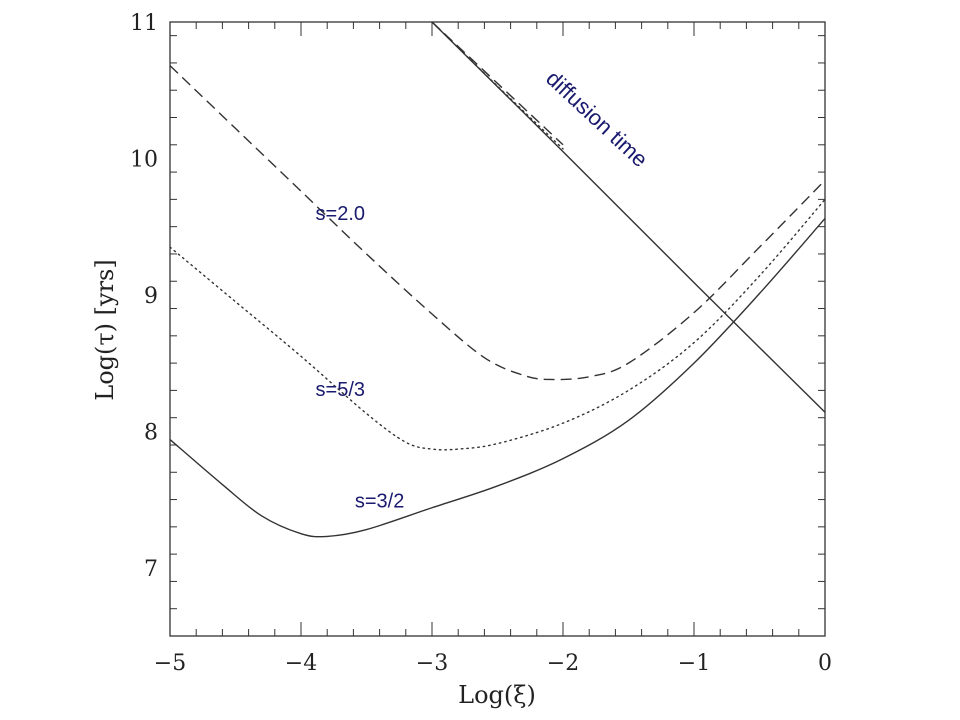 The image size is (960, 720). I want to click on x-axis-title: Log(ξ), so click(497, 695).